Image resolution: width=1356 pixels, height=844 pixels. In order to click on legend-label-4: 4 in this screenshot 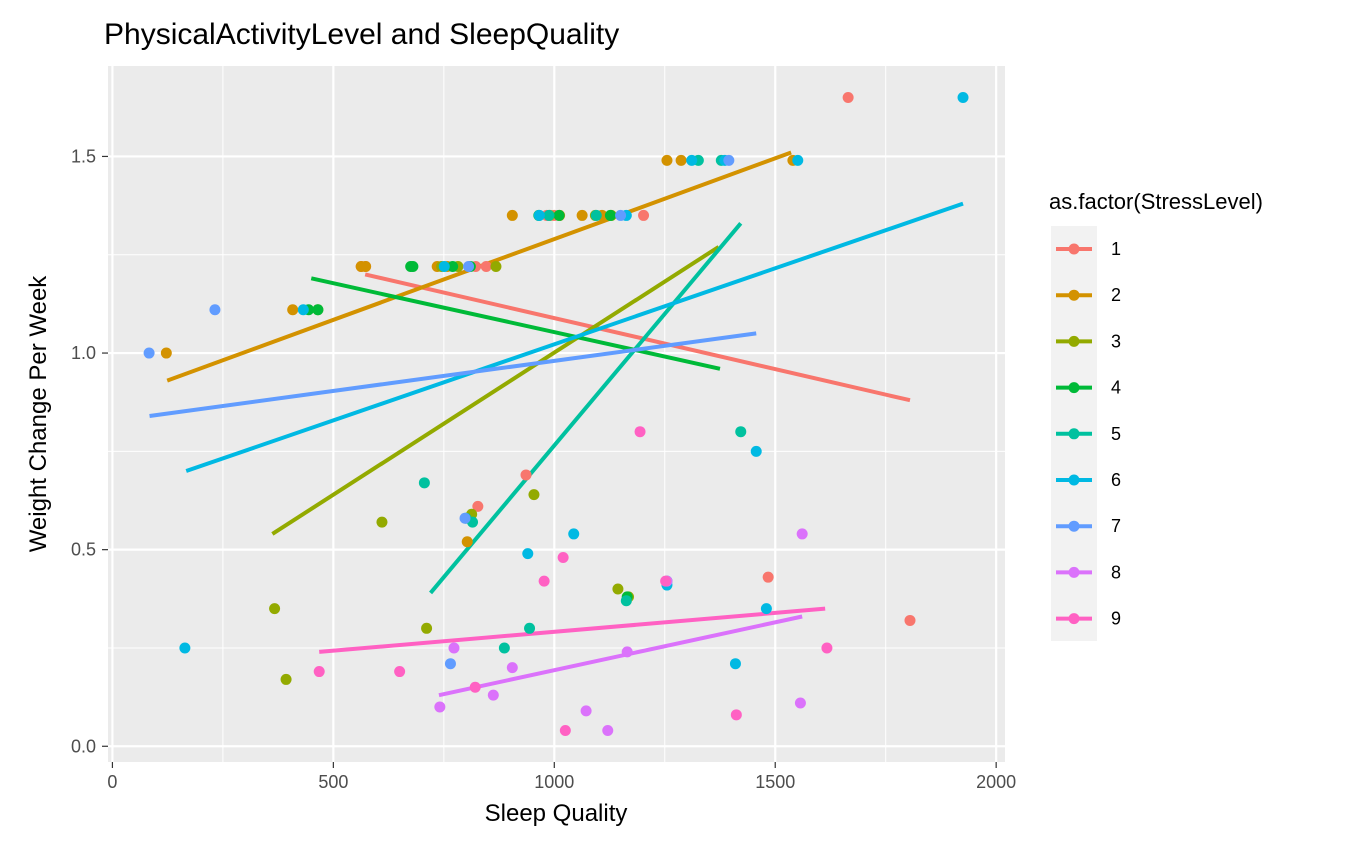, I will do `click(1116, 388)`.